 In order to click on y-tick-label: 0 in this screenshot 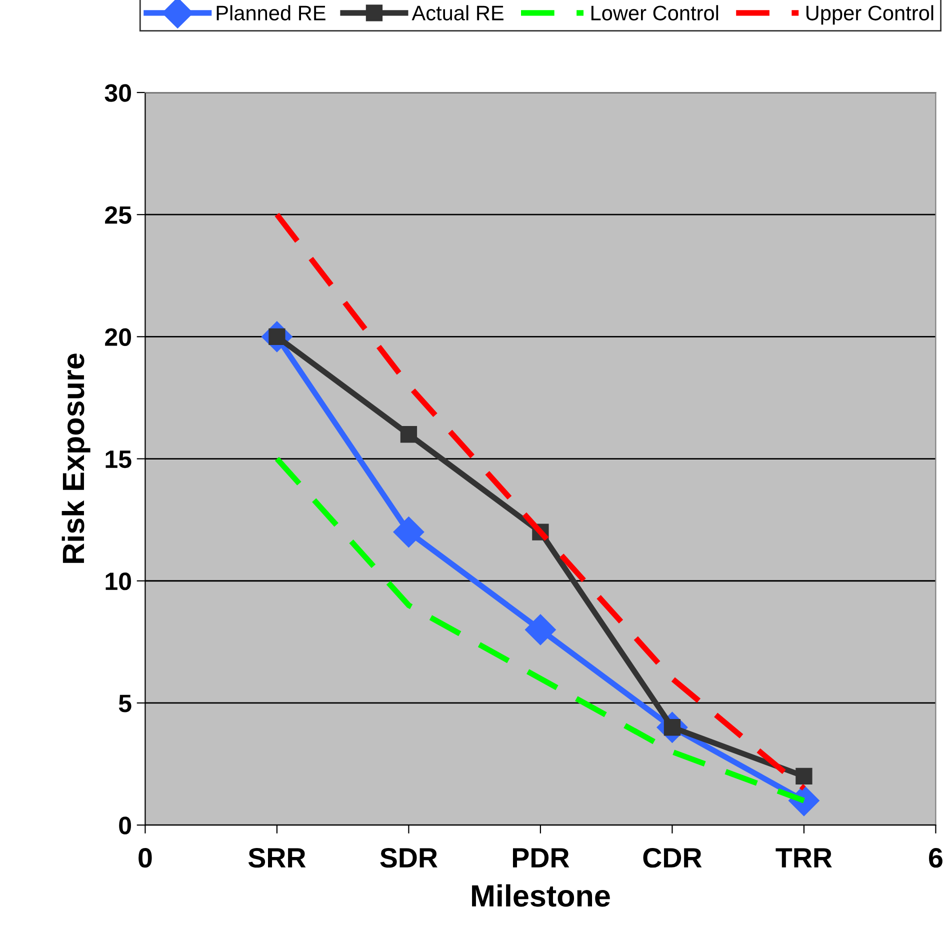, I will do `click(125, 825)`.